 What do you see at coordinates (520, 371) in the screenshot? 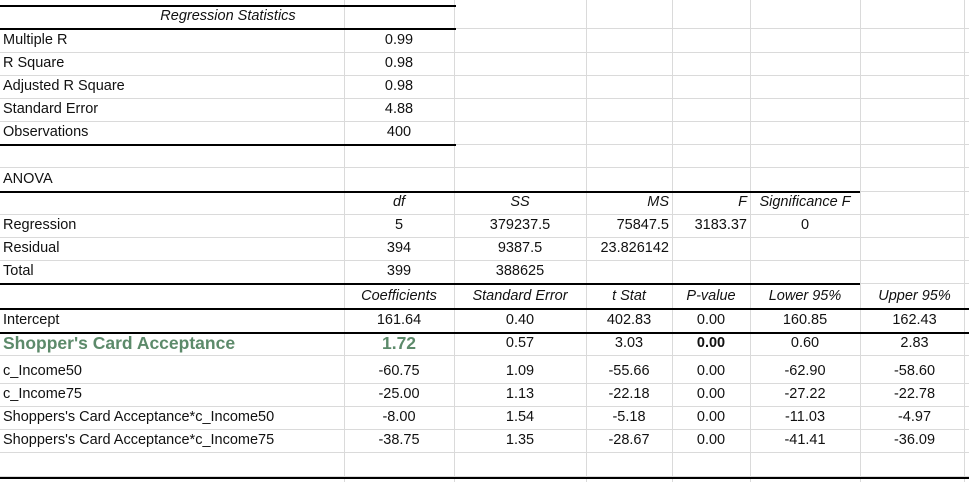
I see `coefficient-cell: 1.09` at bounding box center [520, 371].